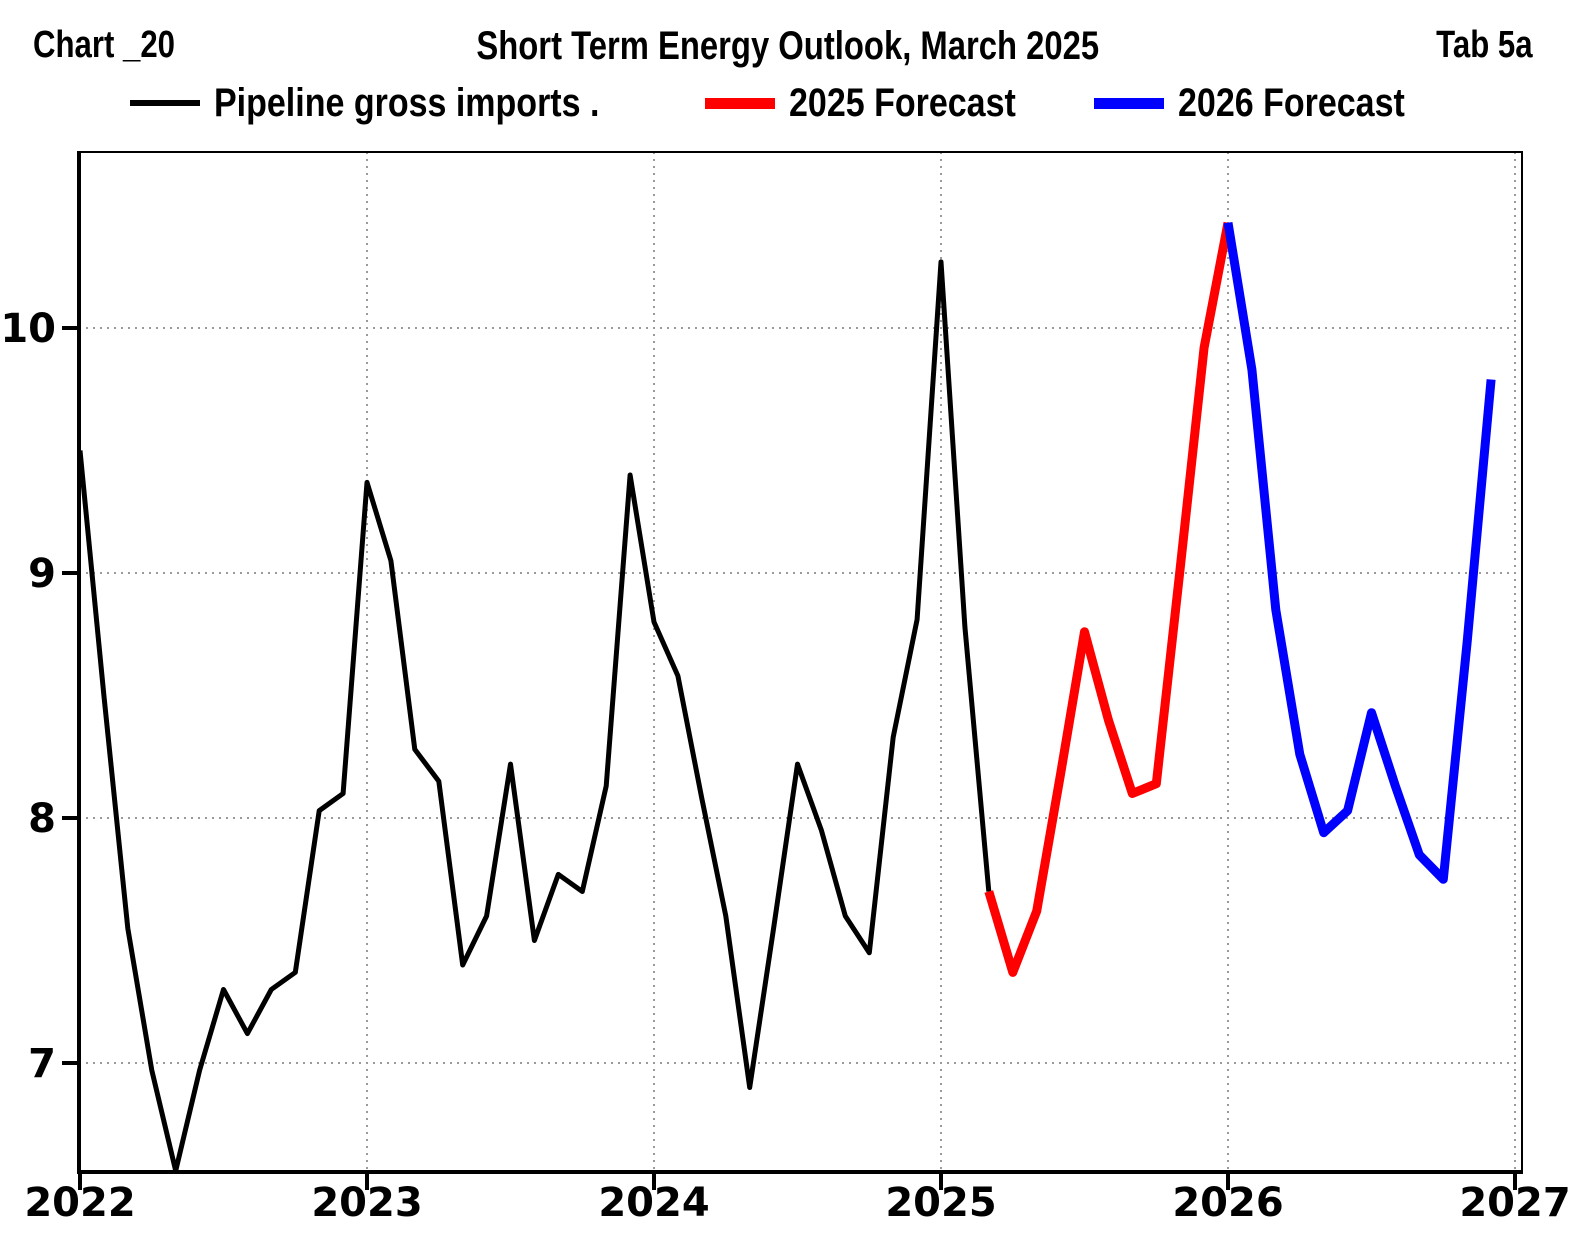 This screenshot has width=1575, height=1260. What do you see at coordinates (42, 819) in the screenshot?
I see `y-tick-label: 8` at bounding box center [42, 819].